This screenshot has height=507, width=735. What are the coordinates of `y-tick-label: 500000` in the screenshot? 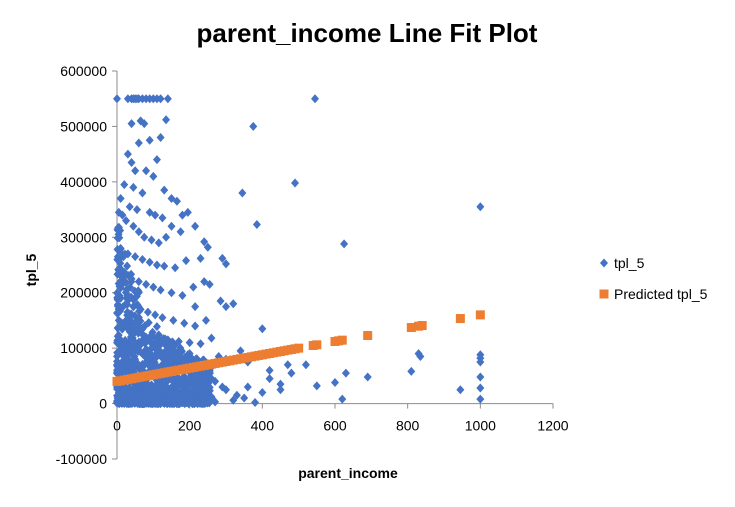 It's located at (83, 126).